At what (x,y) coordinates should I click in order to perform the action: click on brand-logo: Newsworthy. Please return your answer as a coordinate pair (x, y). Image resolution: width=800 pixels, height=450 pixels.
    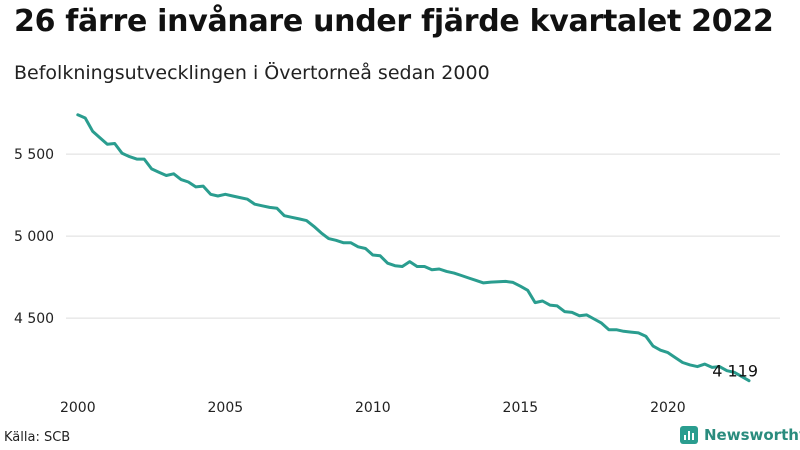
    Looking at the image, I should click on (740, 435).